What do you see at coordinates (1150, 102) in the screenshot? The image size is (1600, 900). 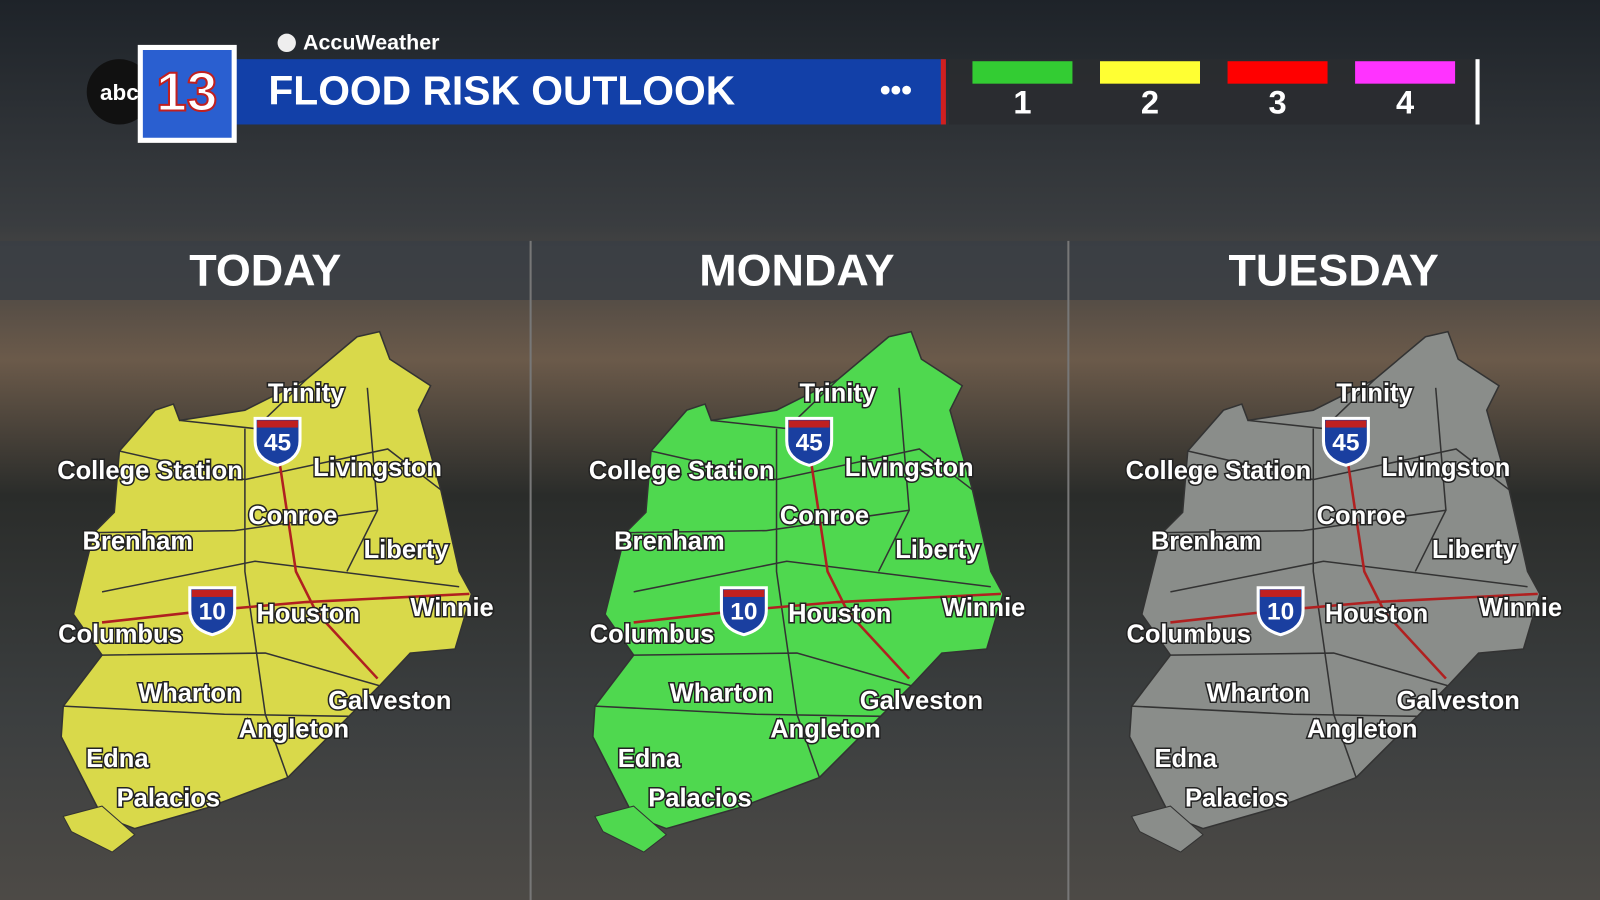 I see `legend-label: 2` at bounding box center [1150, 102].